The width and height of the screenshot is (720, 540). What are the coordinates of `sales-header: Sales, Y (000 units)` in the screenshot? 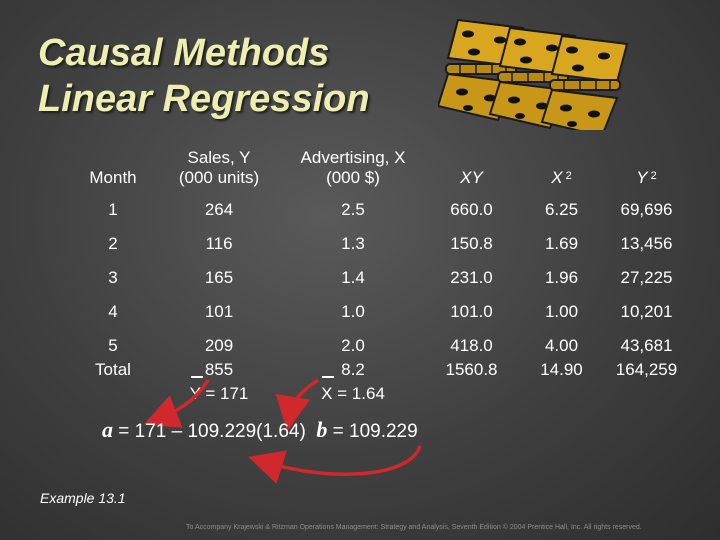 It's located at (219, 167).